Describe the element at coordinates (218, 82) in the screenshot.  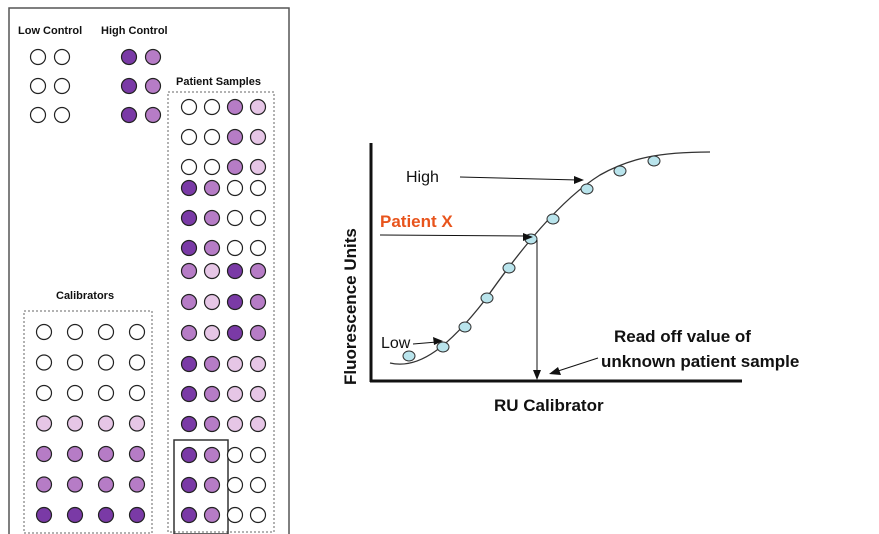
I see `patient-samples-label: Patient Samples` at that location.